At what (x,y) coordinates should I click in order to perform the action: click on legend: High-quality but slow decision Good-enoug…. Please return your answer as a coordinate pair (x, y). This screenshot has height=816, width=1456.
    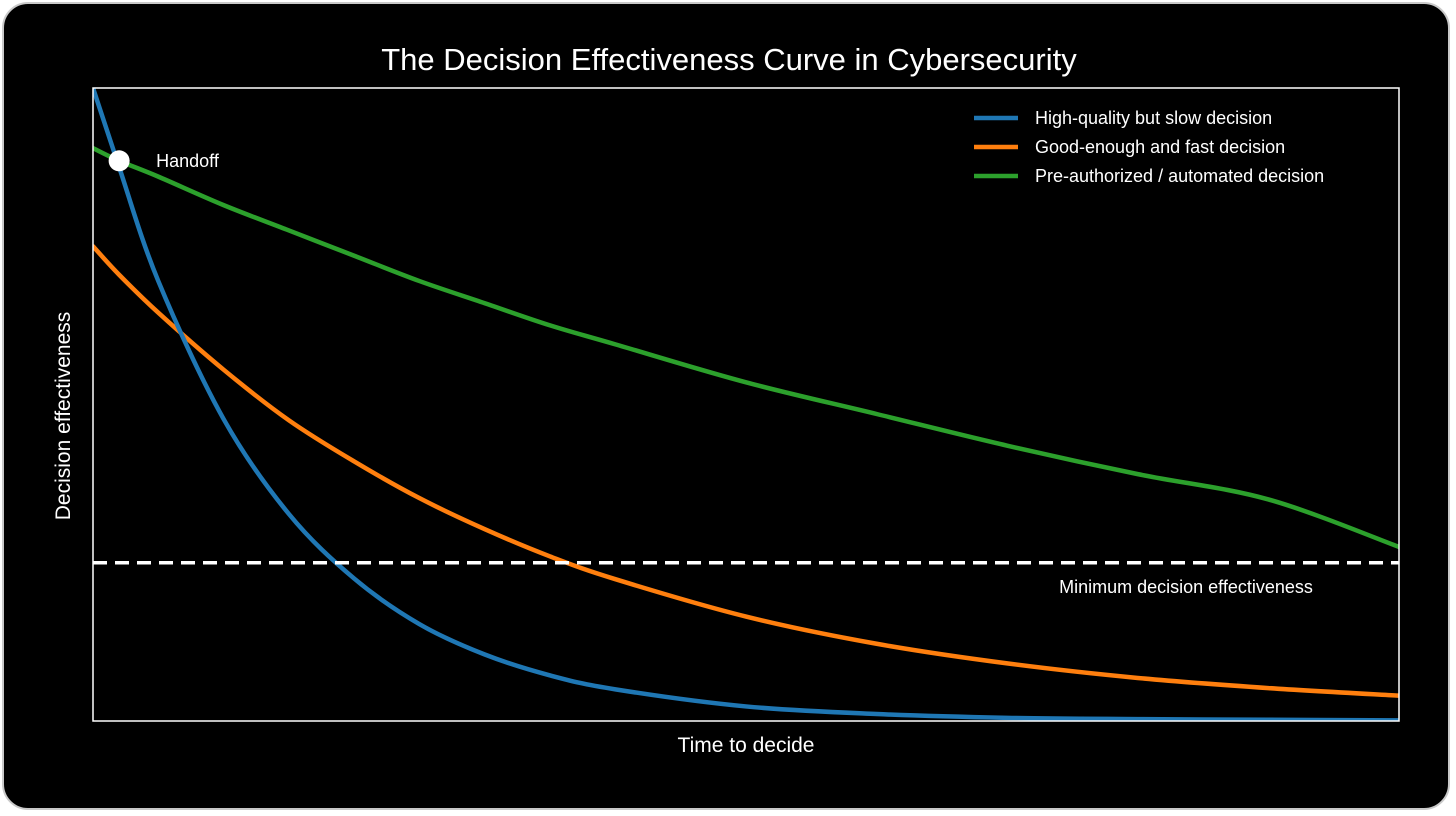
    Looking at the image, I should click on (1149, 147).